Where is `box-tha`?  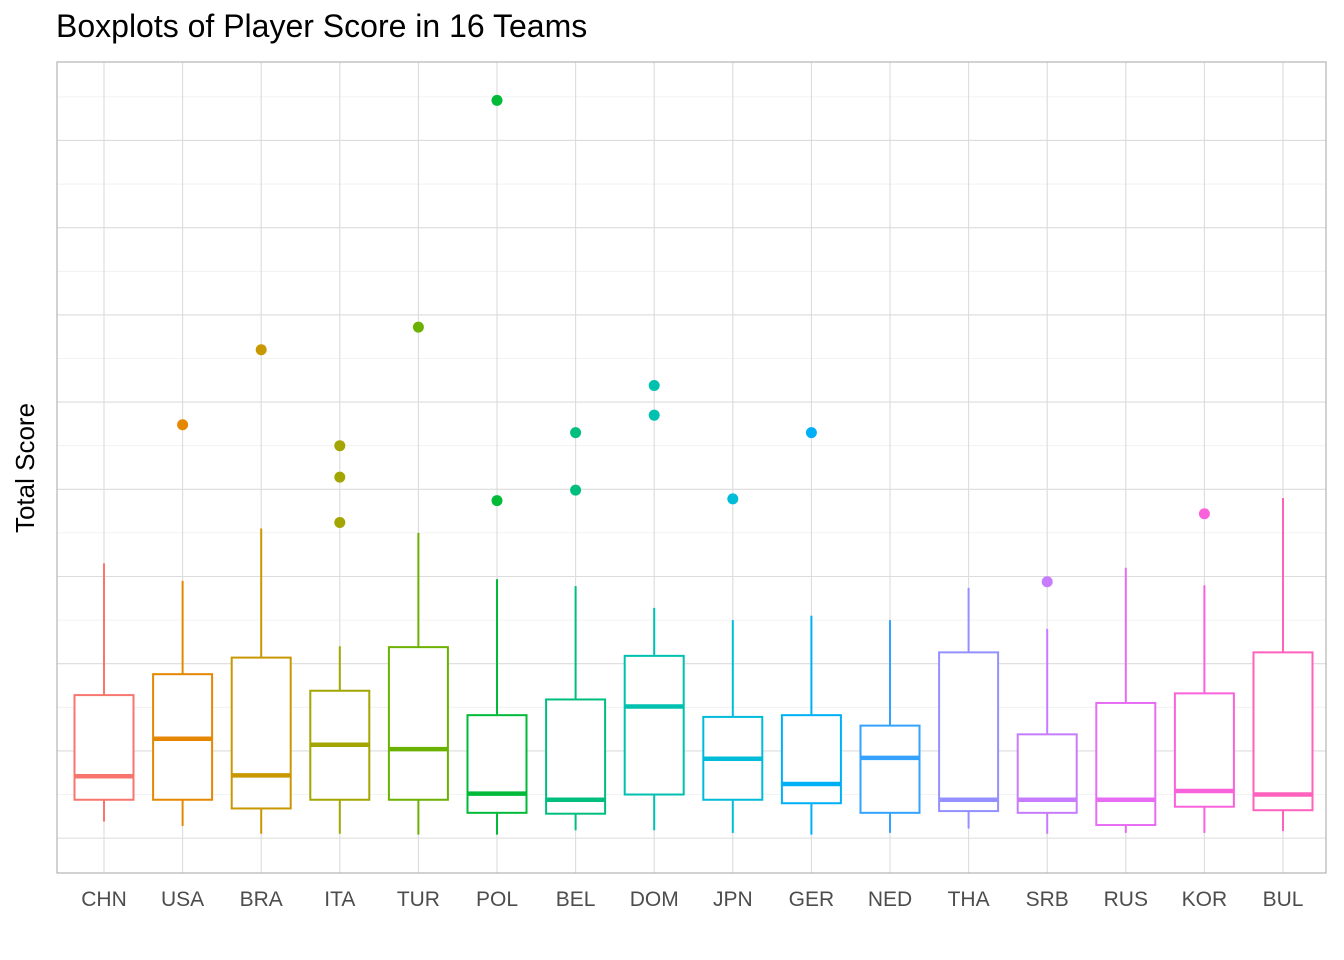 box-tha is located at coordinates (969, 708).